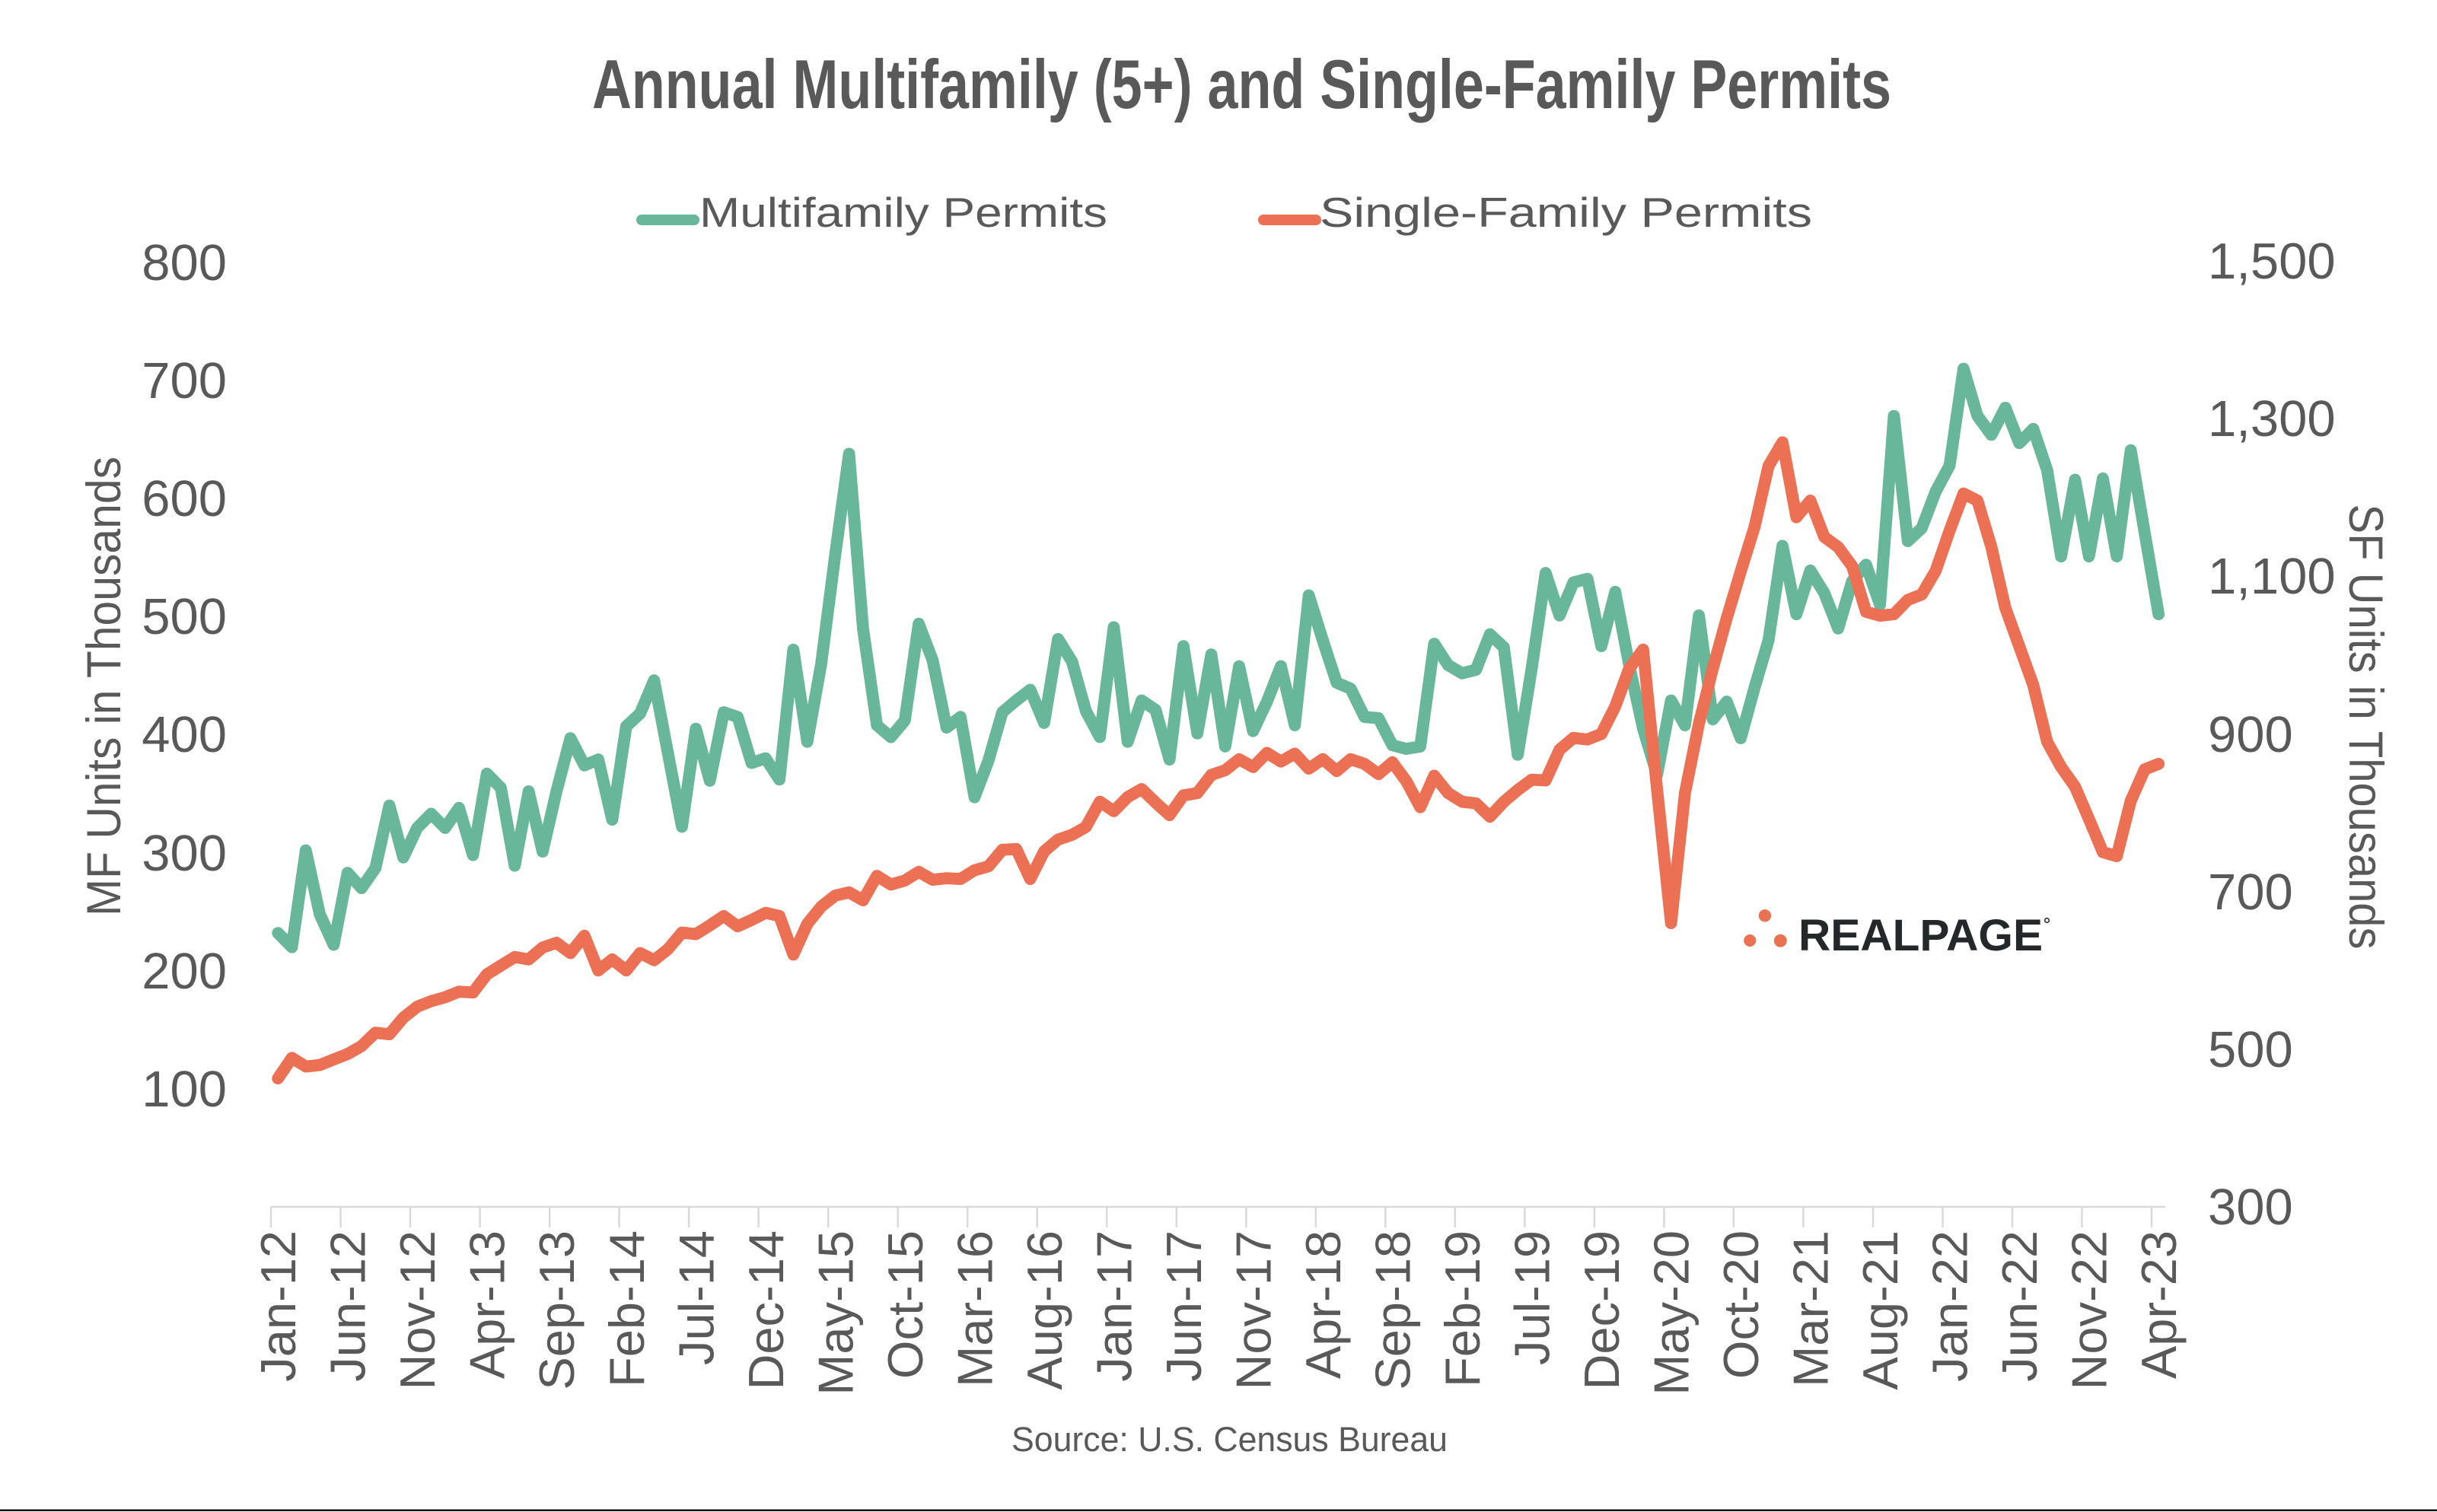  What do you see at coordinates (1229, 1439) in the screenshot?
I see `svg-text: Source: U.S. Census Bureau` at bounding box center [1229, 1439].